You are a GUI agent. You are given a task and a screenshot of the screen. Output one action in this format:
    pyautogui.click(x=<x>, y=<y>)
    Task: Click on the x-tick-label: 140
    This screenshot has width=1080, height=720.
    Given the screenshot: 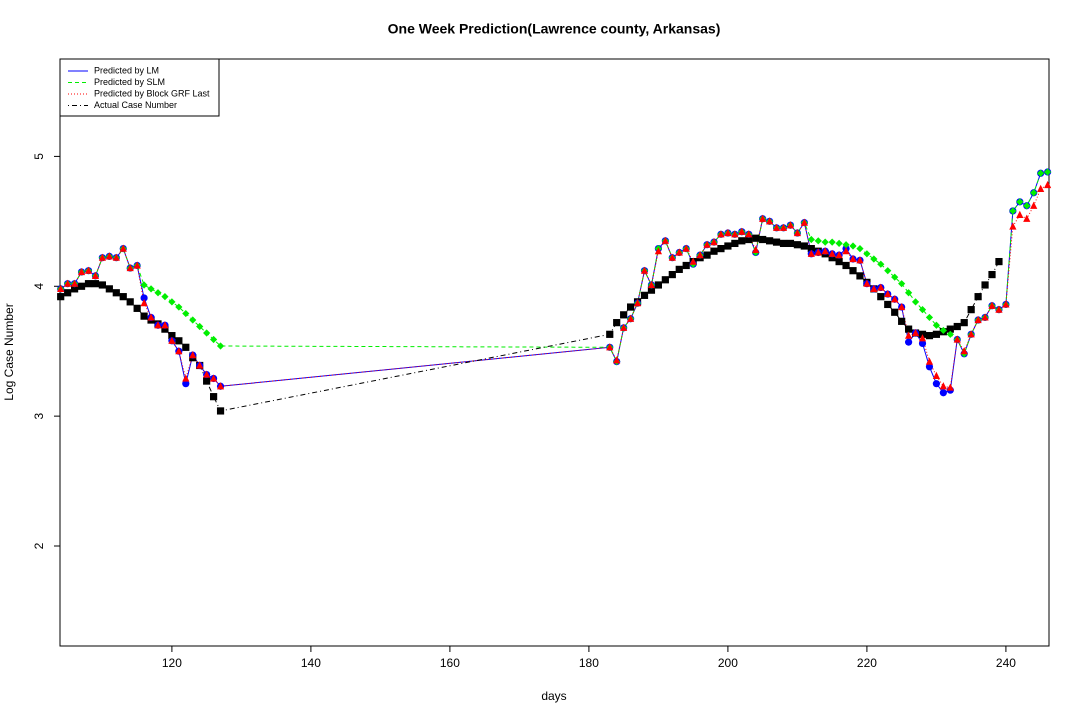 What is the action you would take?
    pyautogui.click(x=311, y=663)
    